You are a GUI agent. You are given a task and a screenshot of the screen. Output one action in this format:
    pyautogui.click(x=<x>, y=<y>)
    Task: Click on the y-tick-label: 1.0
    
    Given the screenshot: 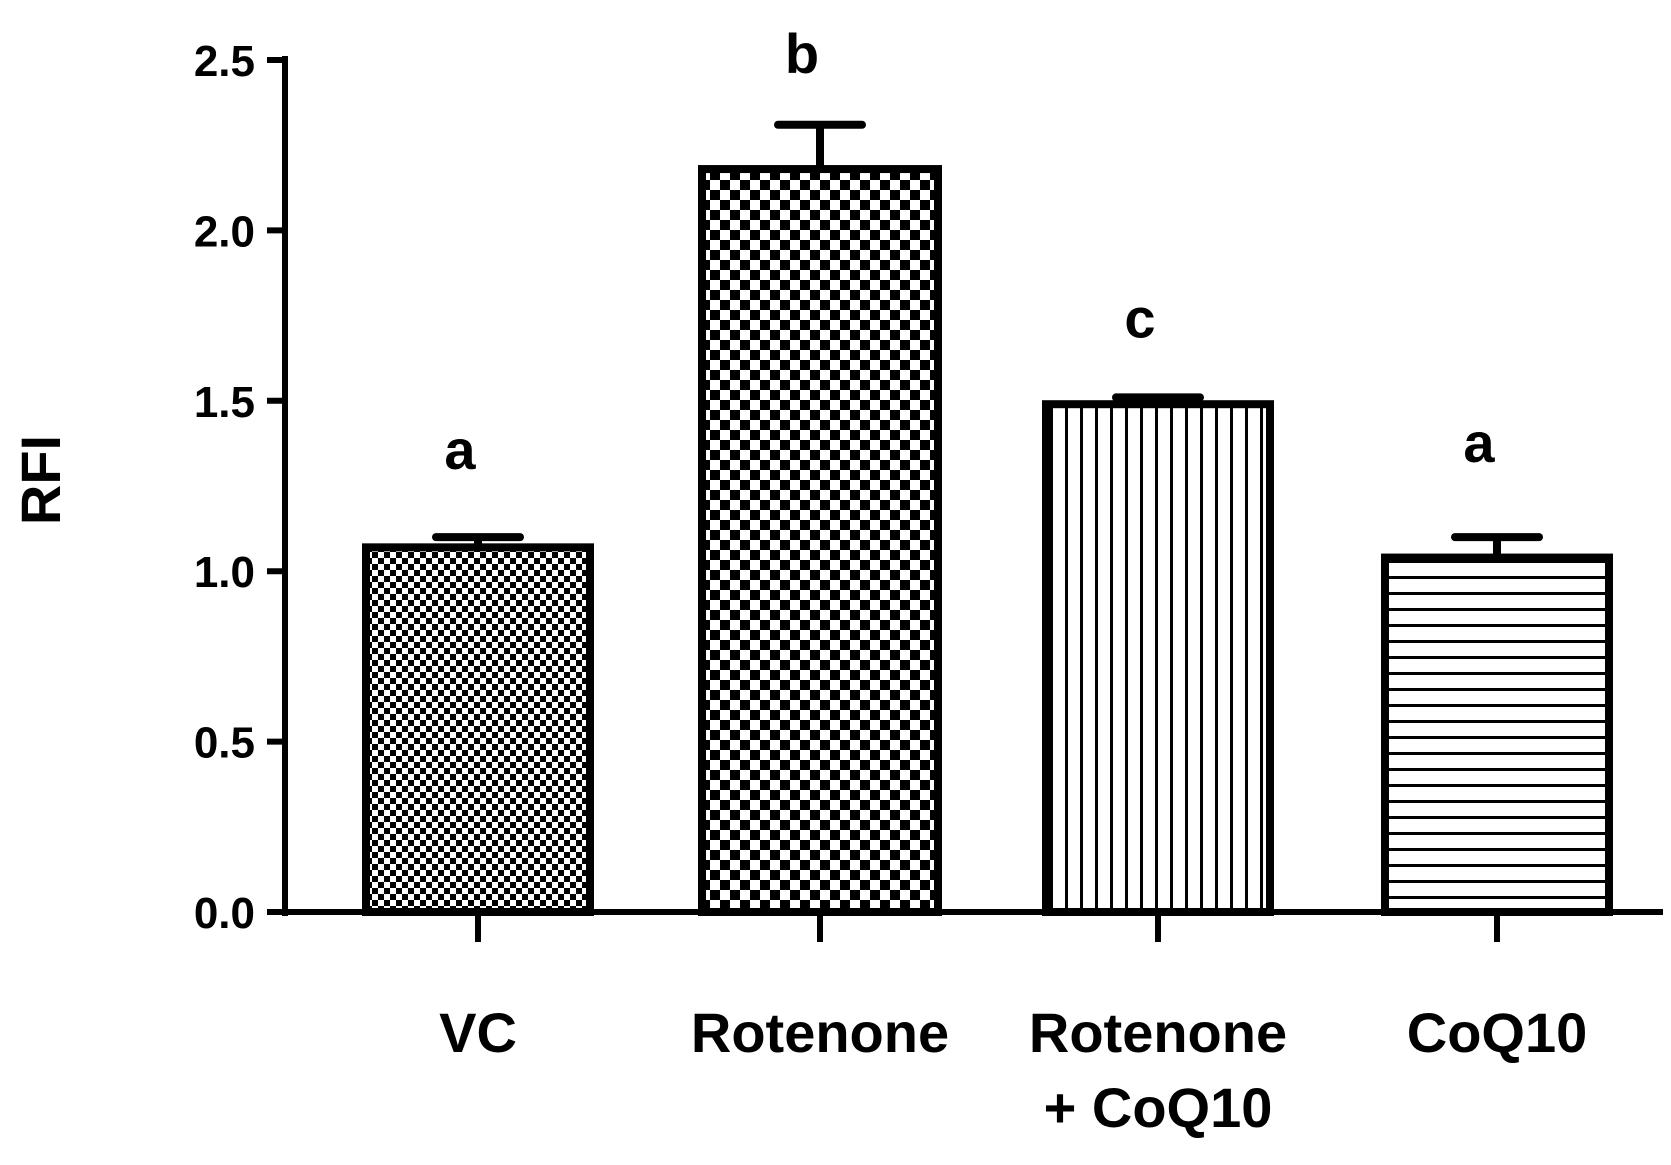 What is the action you would take?
    pyautogui.click(x=224, y=572)
    